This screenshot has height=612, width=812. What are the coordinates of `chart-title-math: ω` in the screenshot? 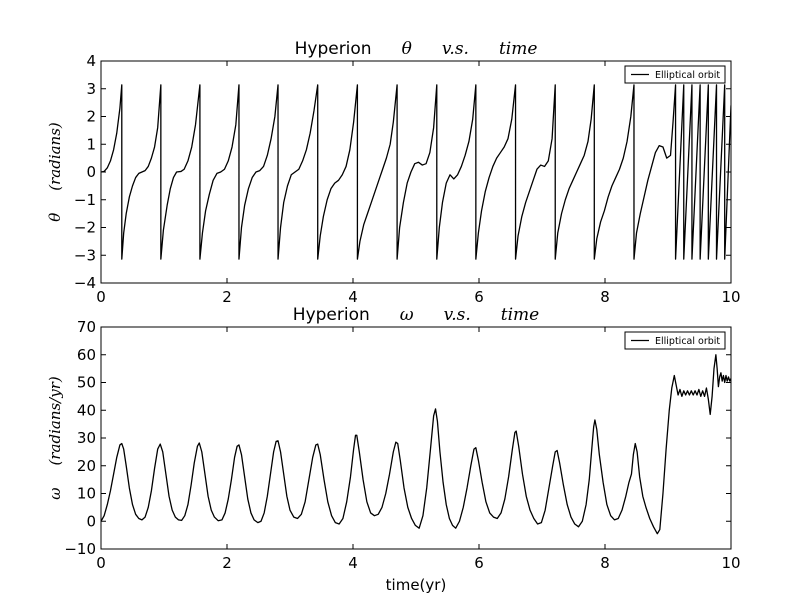 It's located at (407, 315).